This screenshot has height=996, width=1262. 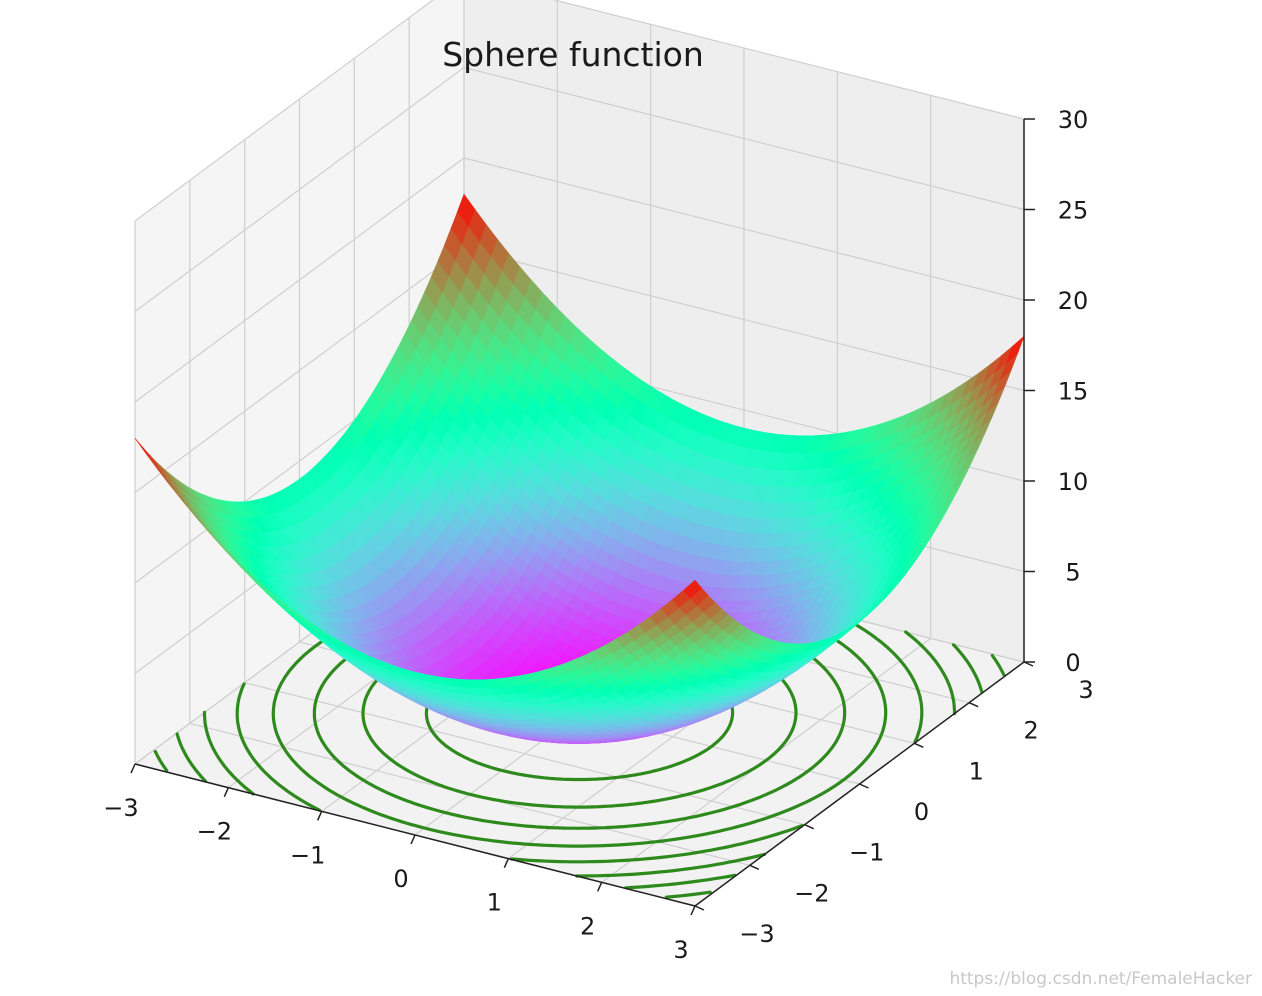 I want to click on z-tick-label: 25, so click(x=1073, y=211).